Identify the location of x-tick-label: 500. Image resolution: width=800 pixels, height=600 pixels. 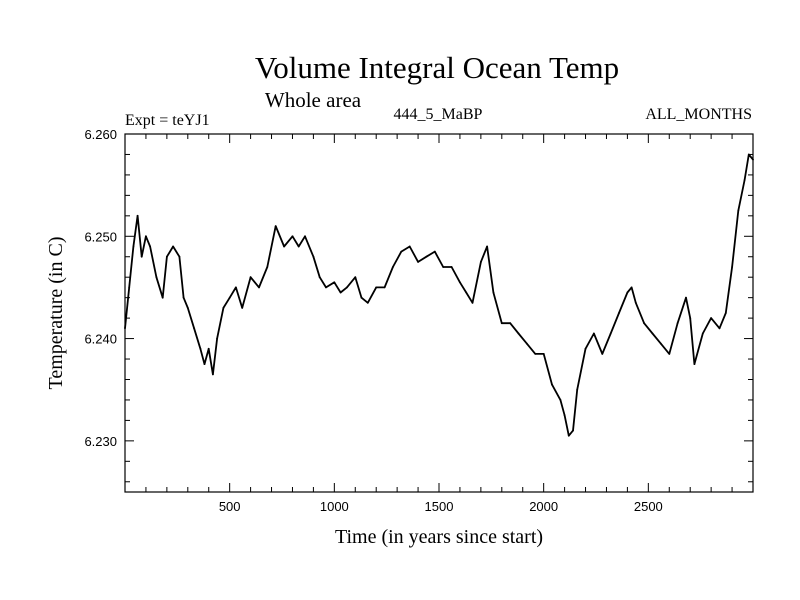
(230, 506).